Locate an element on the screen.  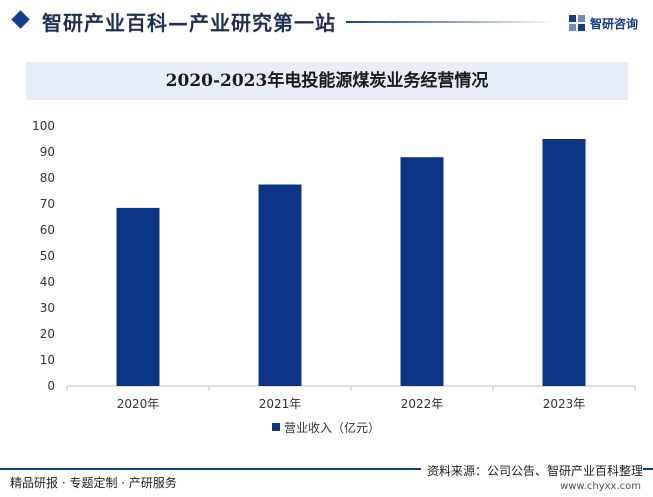
y-tick-label: 10 is located at coordinates (47, 360).